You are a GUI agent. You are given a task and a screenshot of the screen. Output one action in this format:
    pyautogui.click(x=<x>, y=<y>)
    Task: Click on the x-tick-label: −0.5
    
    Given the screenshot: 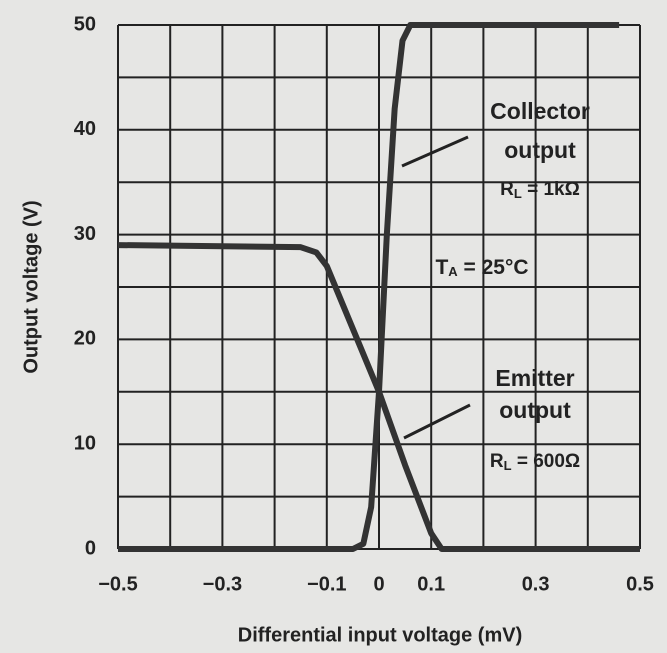 What is the action you would take?
    pyautogui.click(x=117, y=584)
    